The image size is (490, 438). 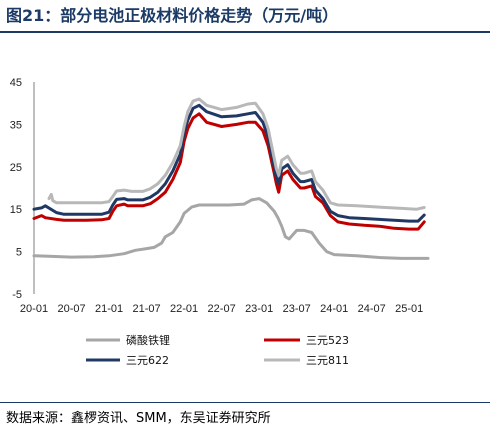 What do you see at coordinates (16, 125) in the screenshot?
I see `y-tick-label: 35` at bounding box center [16, 125].